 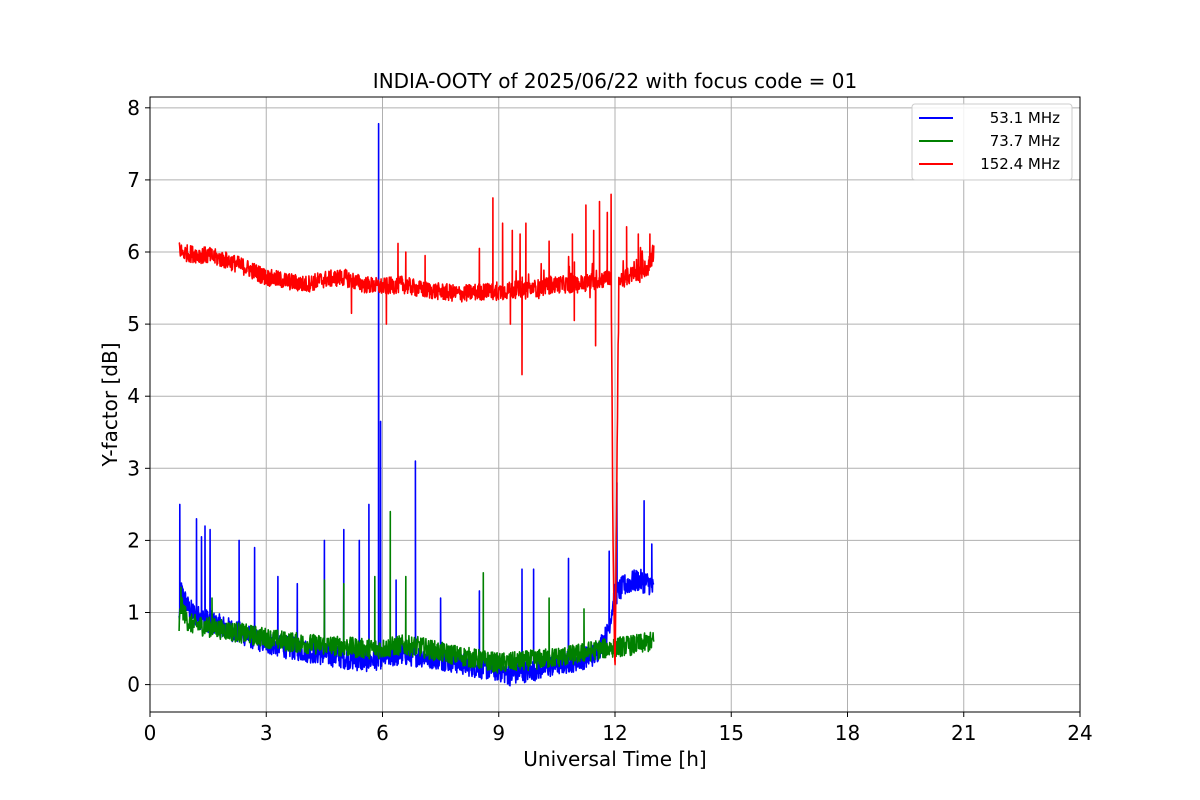 I want to click on legend-box, so click(x=992, y=142).